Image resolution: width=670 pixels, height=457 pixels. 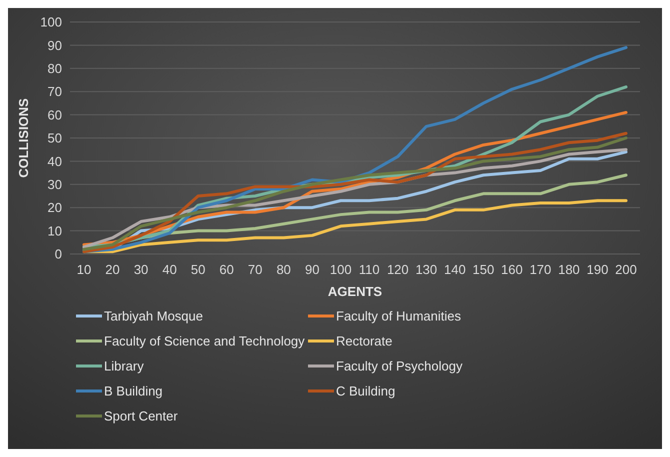 What do you see at coordinates (569, 269) in the screenshot?
I see `x-tick-label: 180` at bounding box center [569, 269].